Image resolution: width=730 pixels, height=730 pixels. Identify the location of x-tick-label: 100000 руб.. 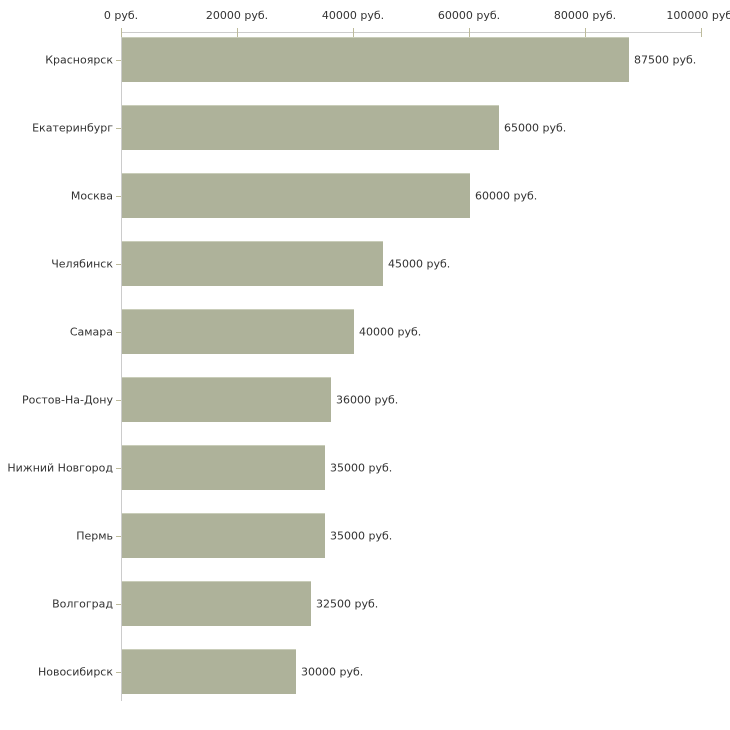
(698, 15).